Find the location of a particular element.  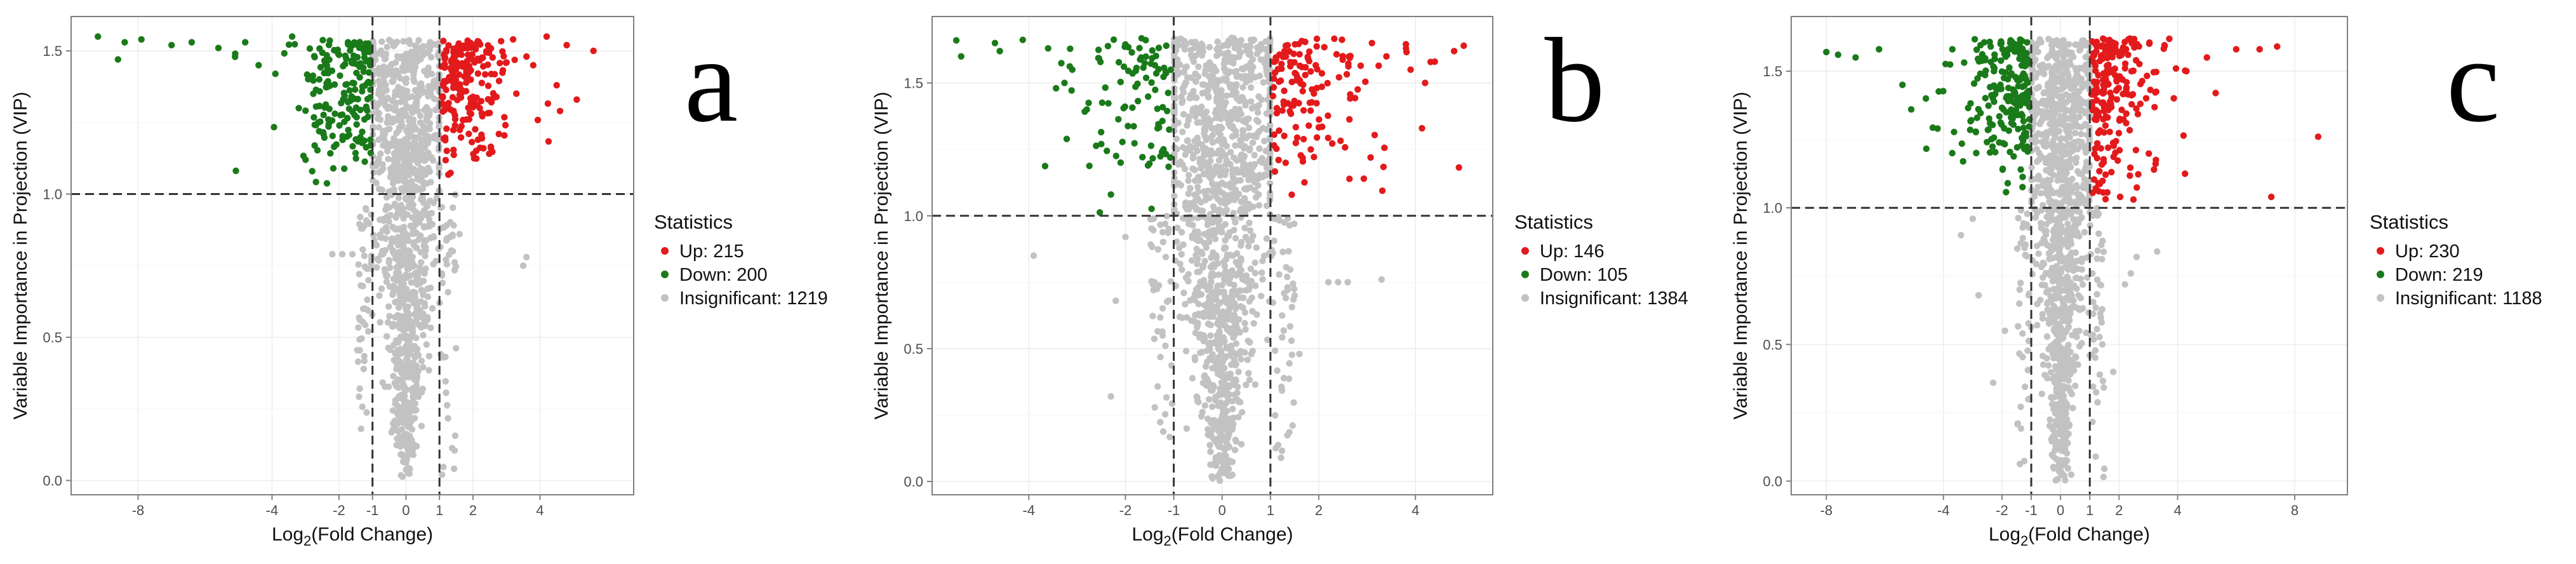

x-tick-label: 0 is located at coordinates (1222, 510).